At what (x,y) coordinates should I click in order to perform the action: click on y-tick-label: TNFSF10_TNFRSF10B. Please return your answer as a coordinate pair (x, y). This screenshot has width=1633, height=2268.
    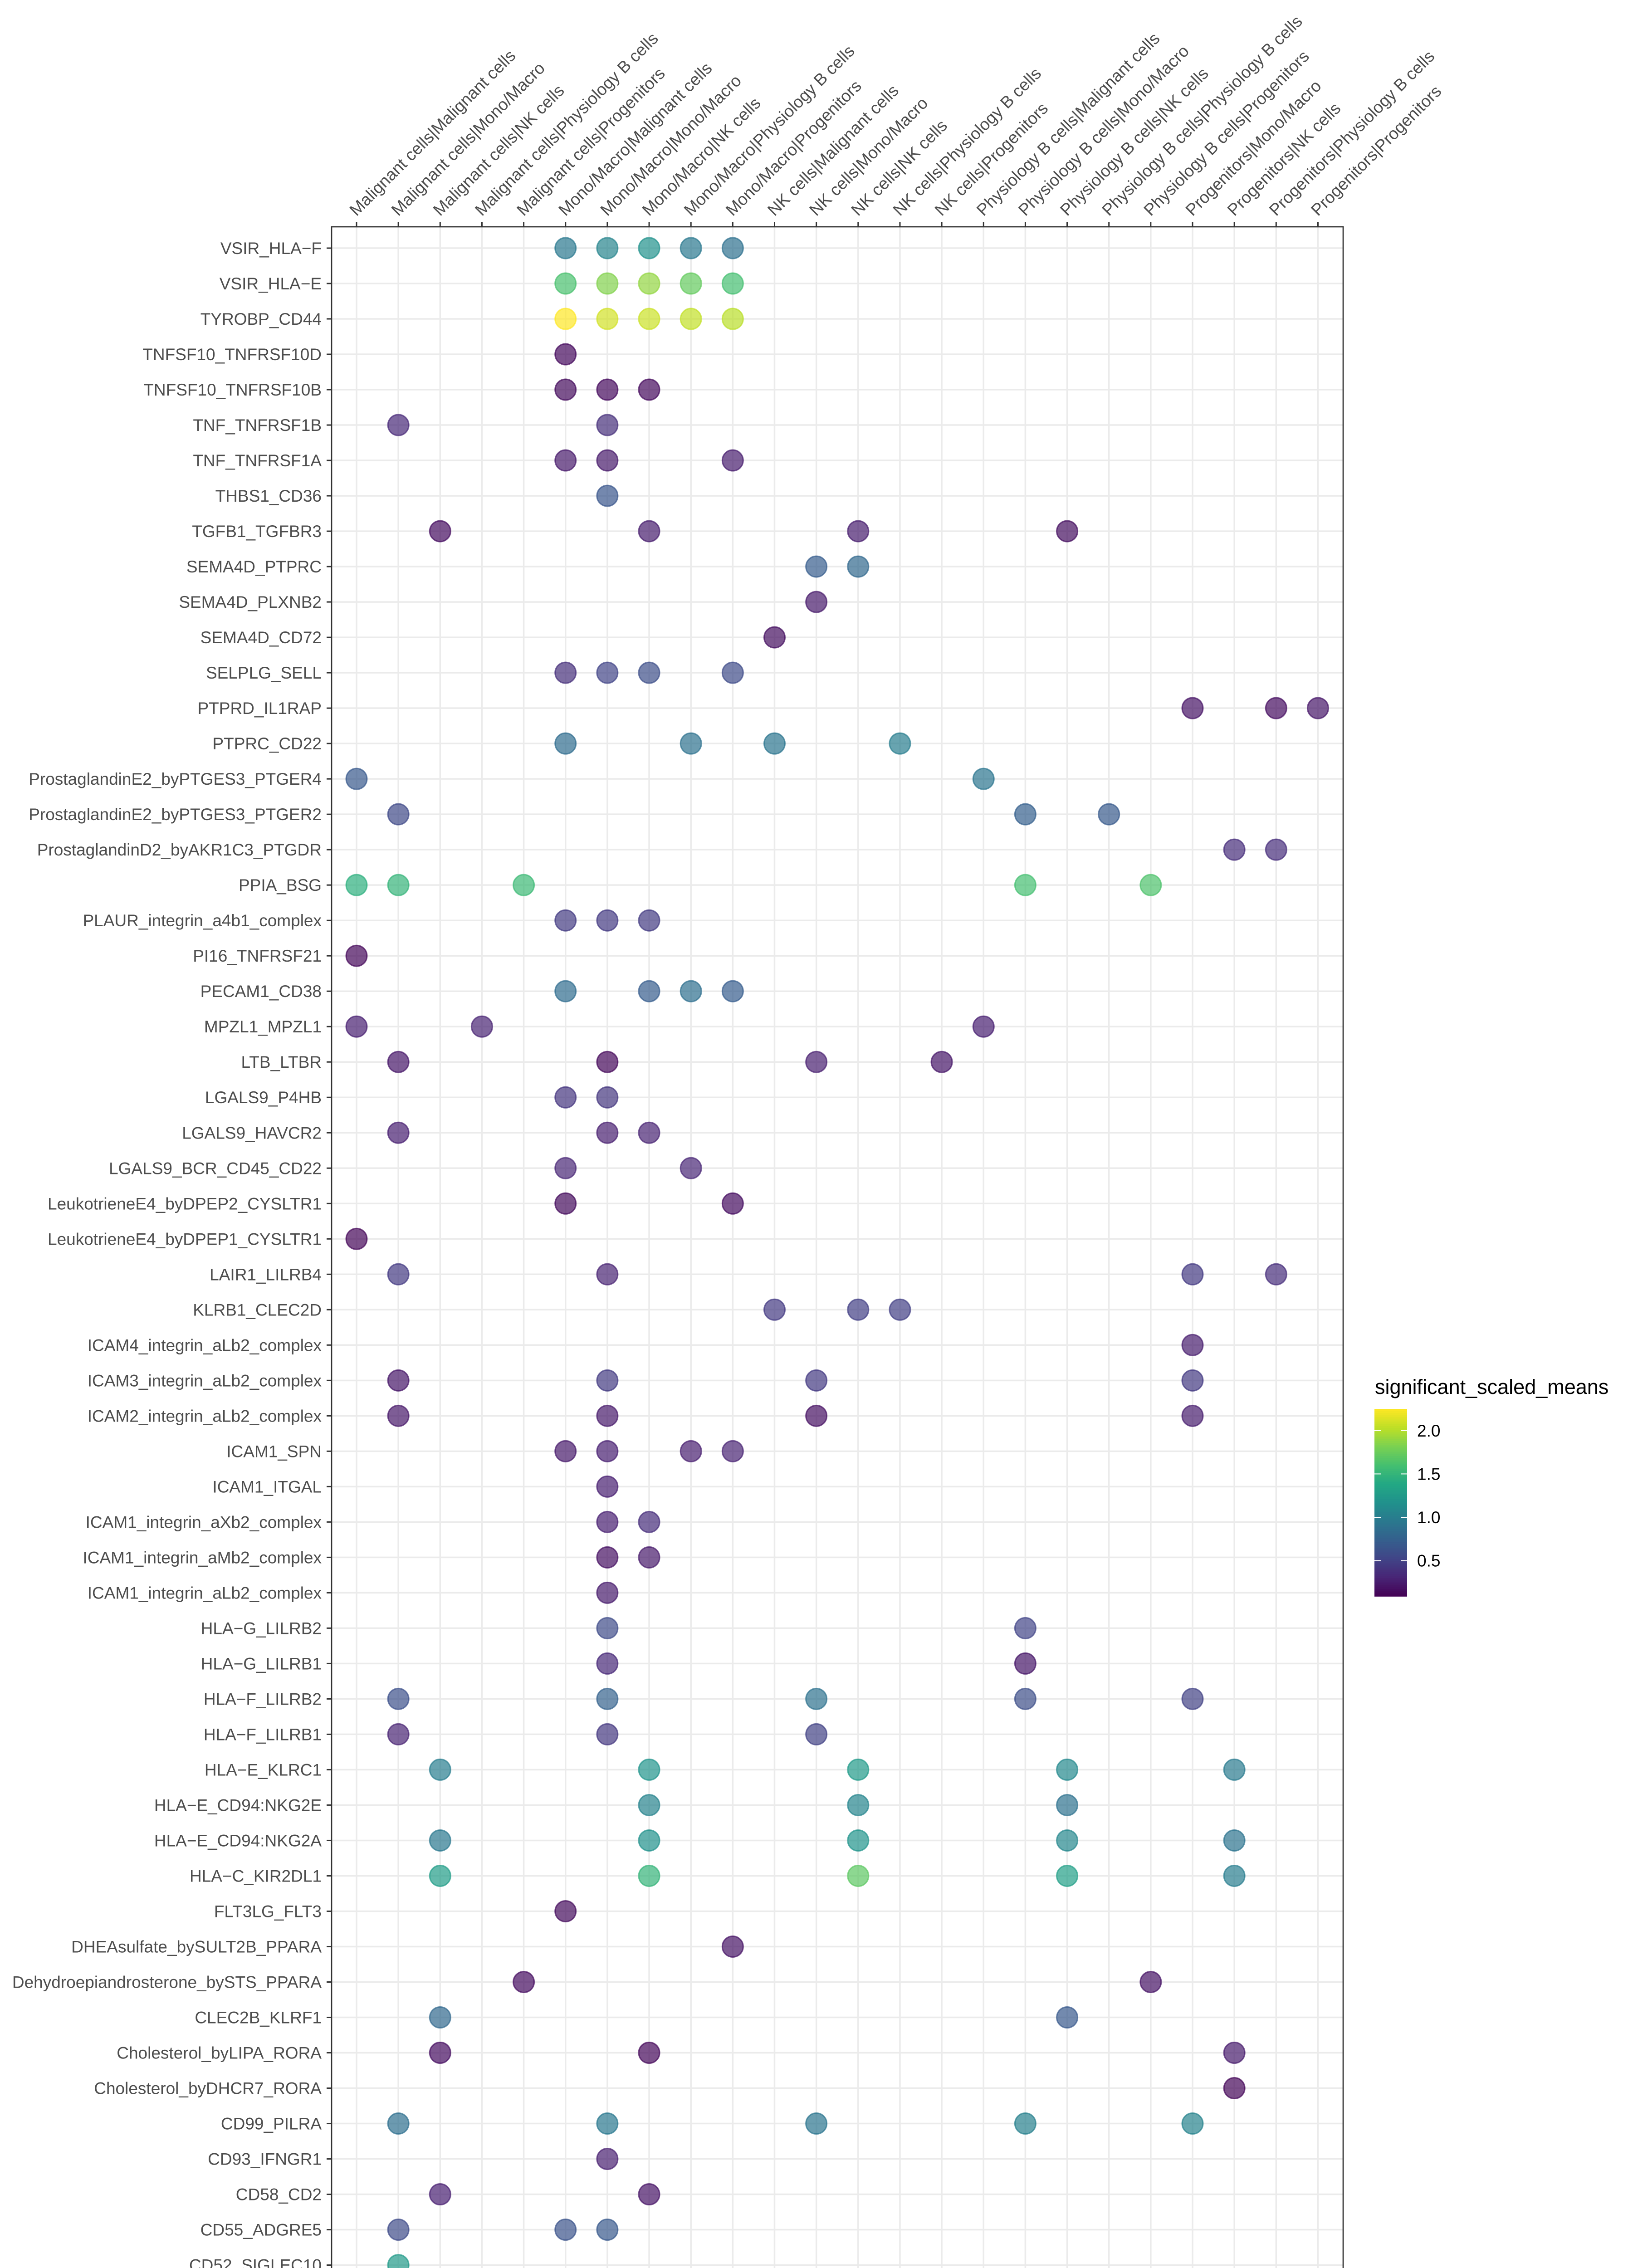
    Looking at the image, I should click on (232, 390).